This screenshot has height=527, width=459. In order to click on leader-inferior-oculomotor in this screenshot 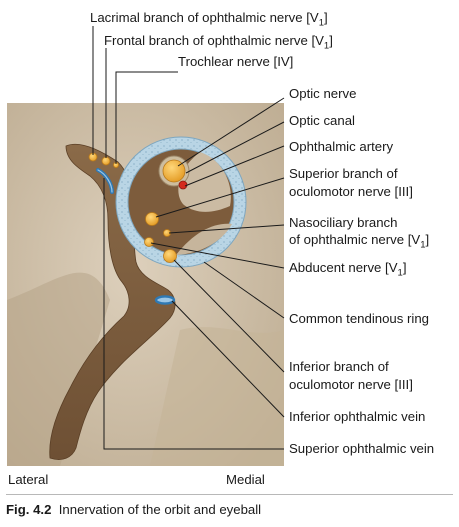, I will do `click(229, 316)`.